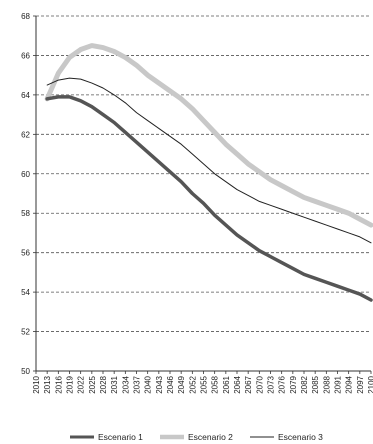 Image resolution: width=373 pixels, height=444 pixels. I want to click on y-tick-label: 62, so click(25, 134).